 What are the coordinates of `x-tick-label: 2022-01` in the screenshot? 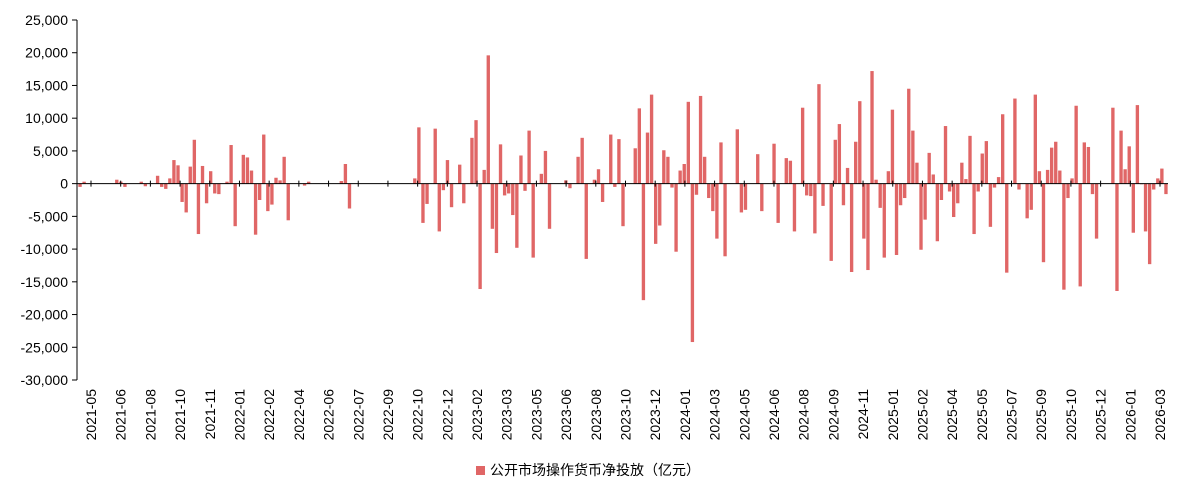 It's located at (240, 415).